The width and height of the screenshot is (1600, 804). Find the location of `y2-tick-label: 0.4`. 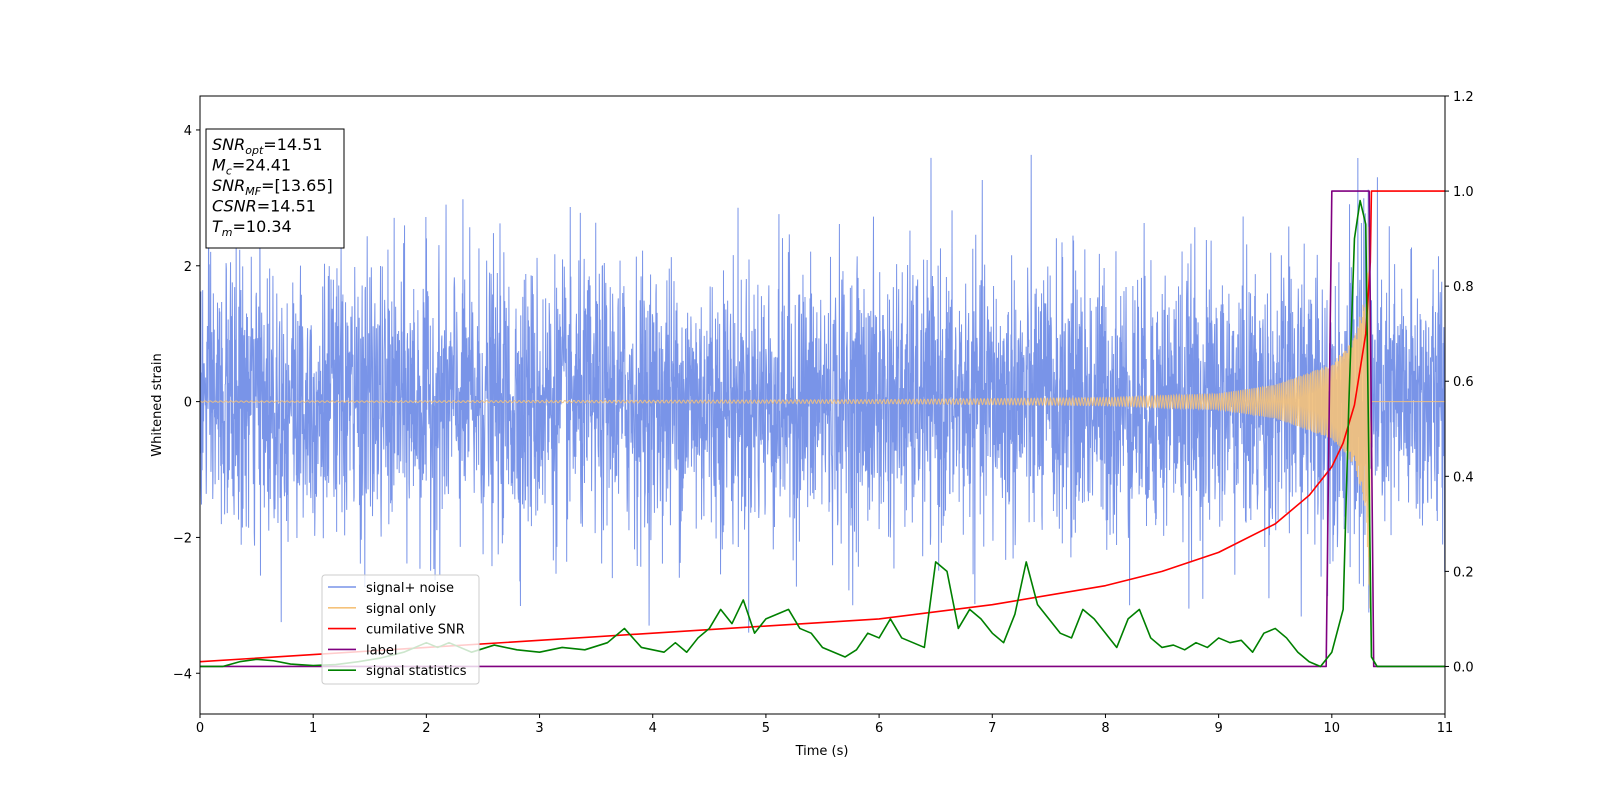

y2-tick-label: 0.4 is located at coordinates (1463, 477).